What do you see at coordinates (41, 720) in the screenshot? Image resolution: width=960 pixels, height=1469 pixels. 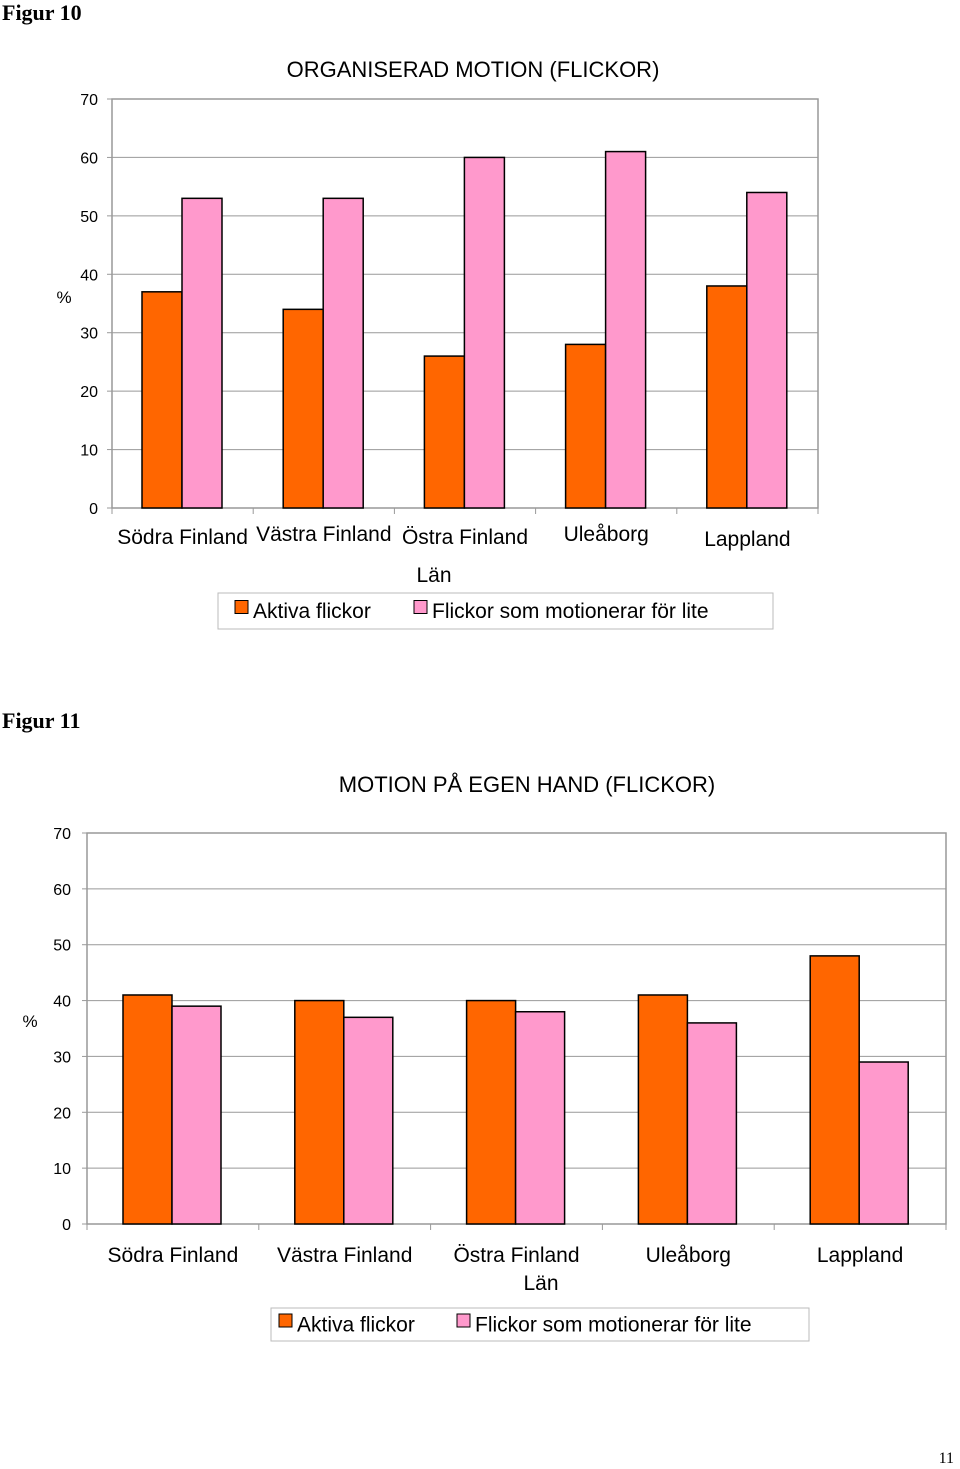 I see `figure-11-label: Figur 11` at bounding box center [41, 720].